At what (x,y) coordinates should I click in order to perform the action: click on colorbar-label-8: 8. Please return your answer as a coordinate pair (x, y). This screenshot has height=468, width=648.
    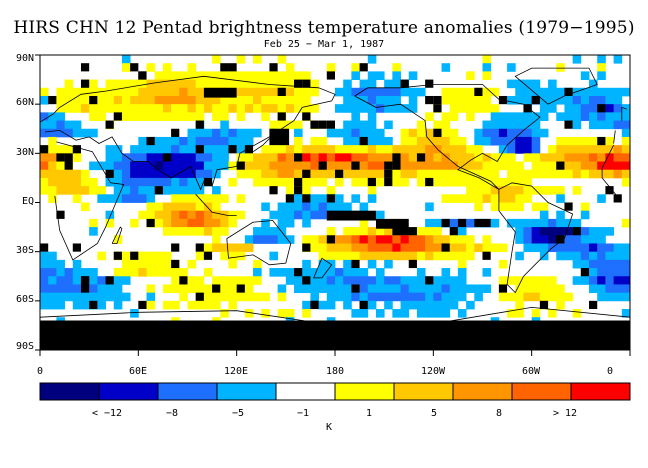
    Looking at the image, I should click on (499, 413).